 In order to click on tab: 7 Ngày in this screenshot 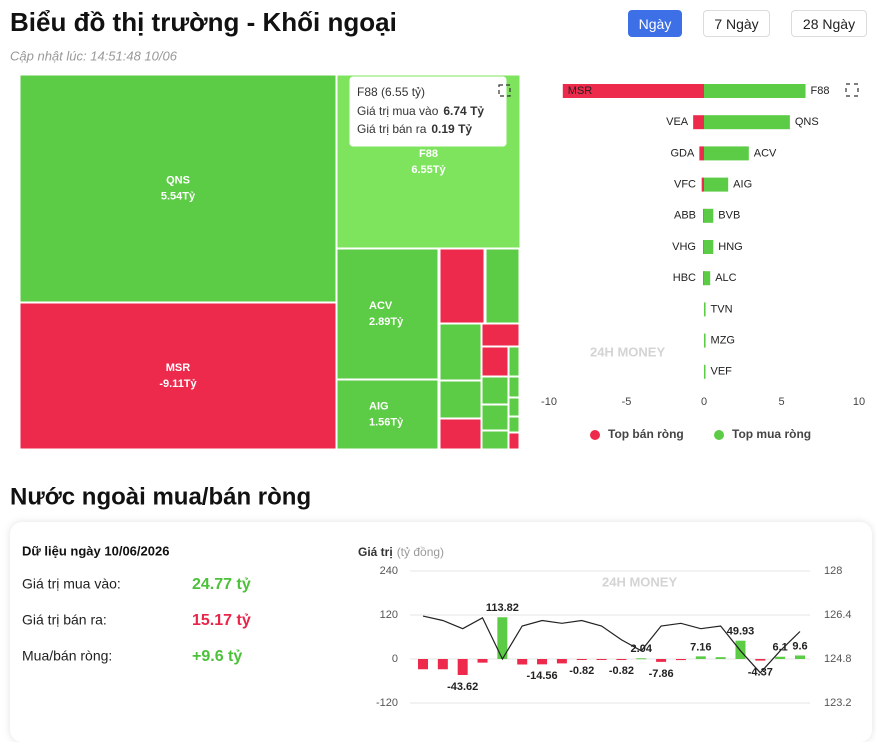, I will do `click(736, 23)`.